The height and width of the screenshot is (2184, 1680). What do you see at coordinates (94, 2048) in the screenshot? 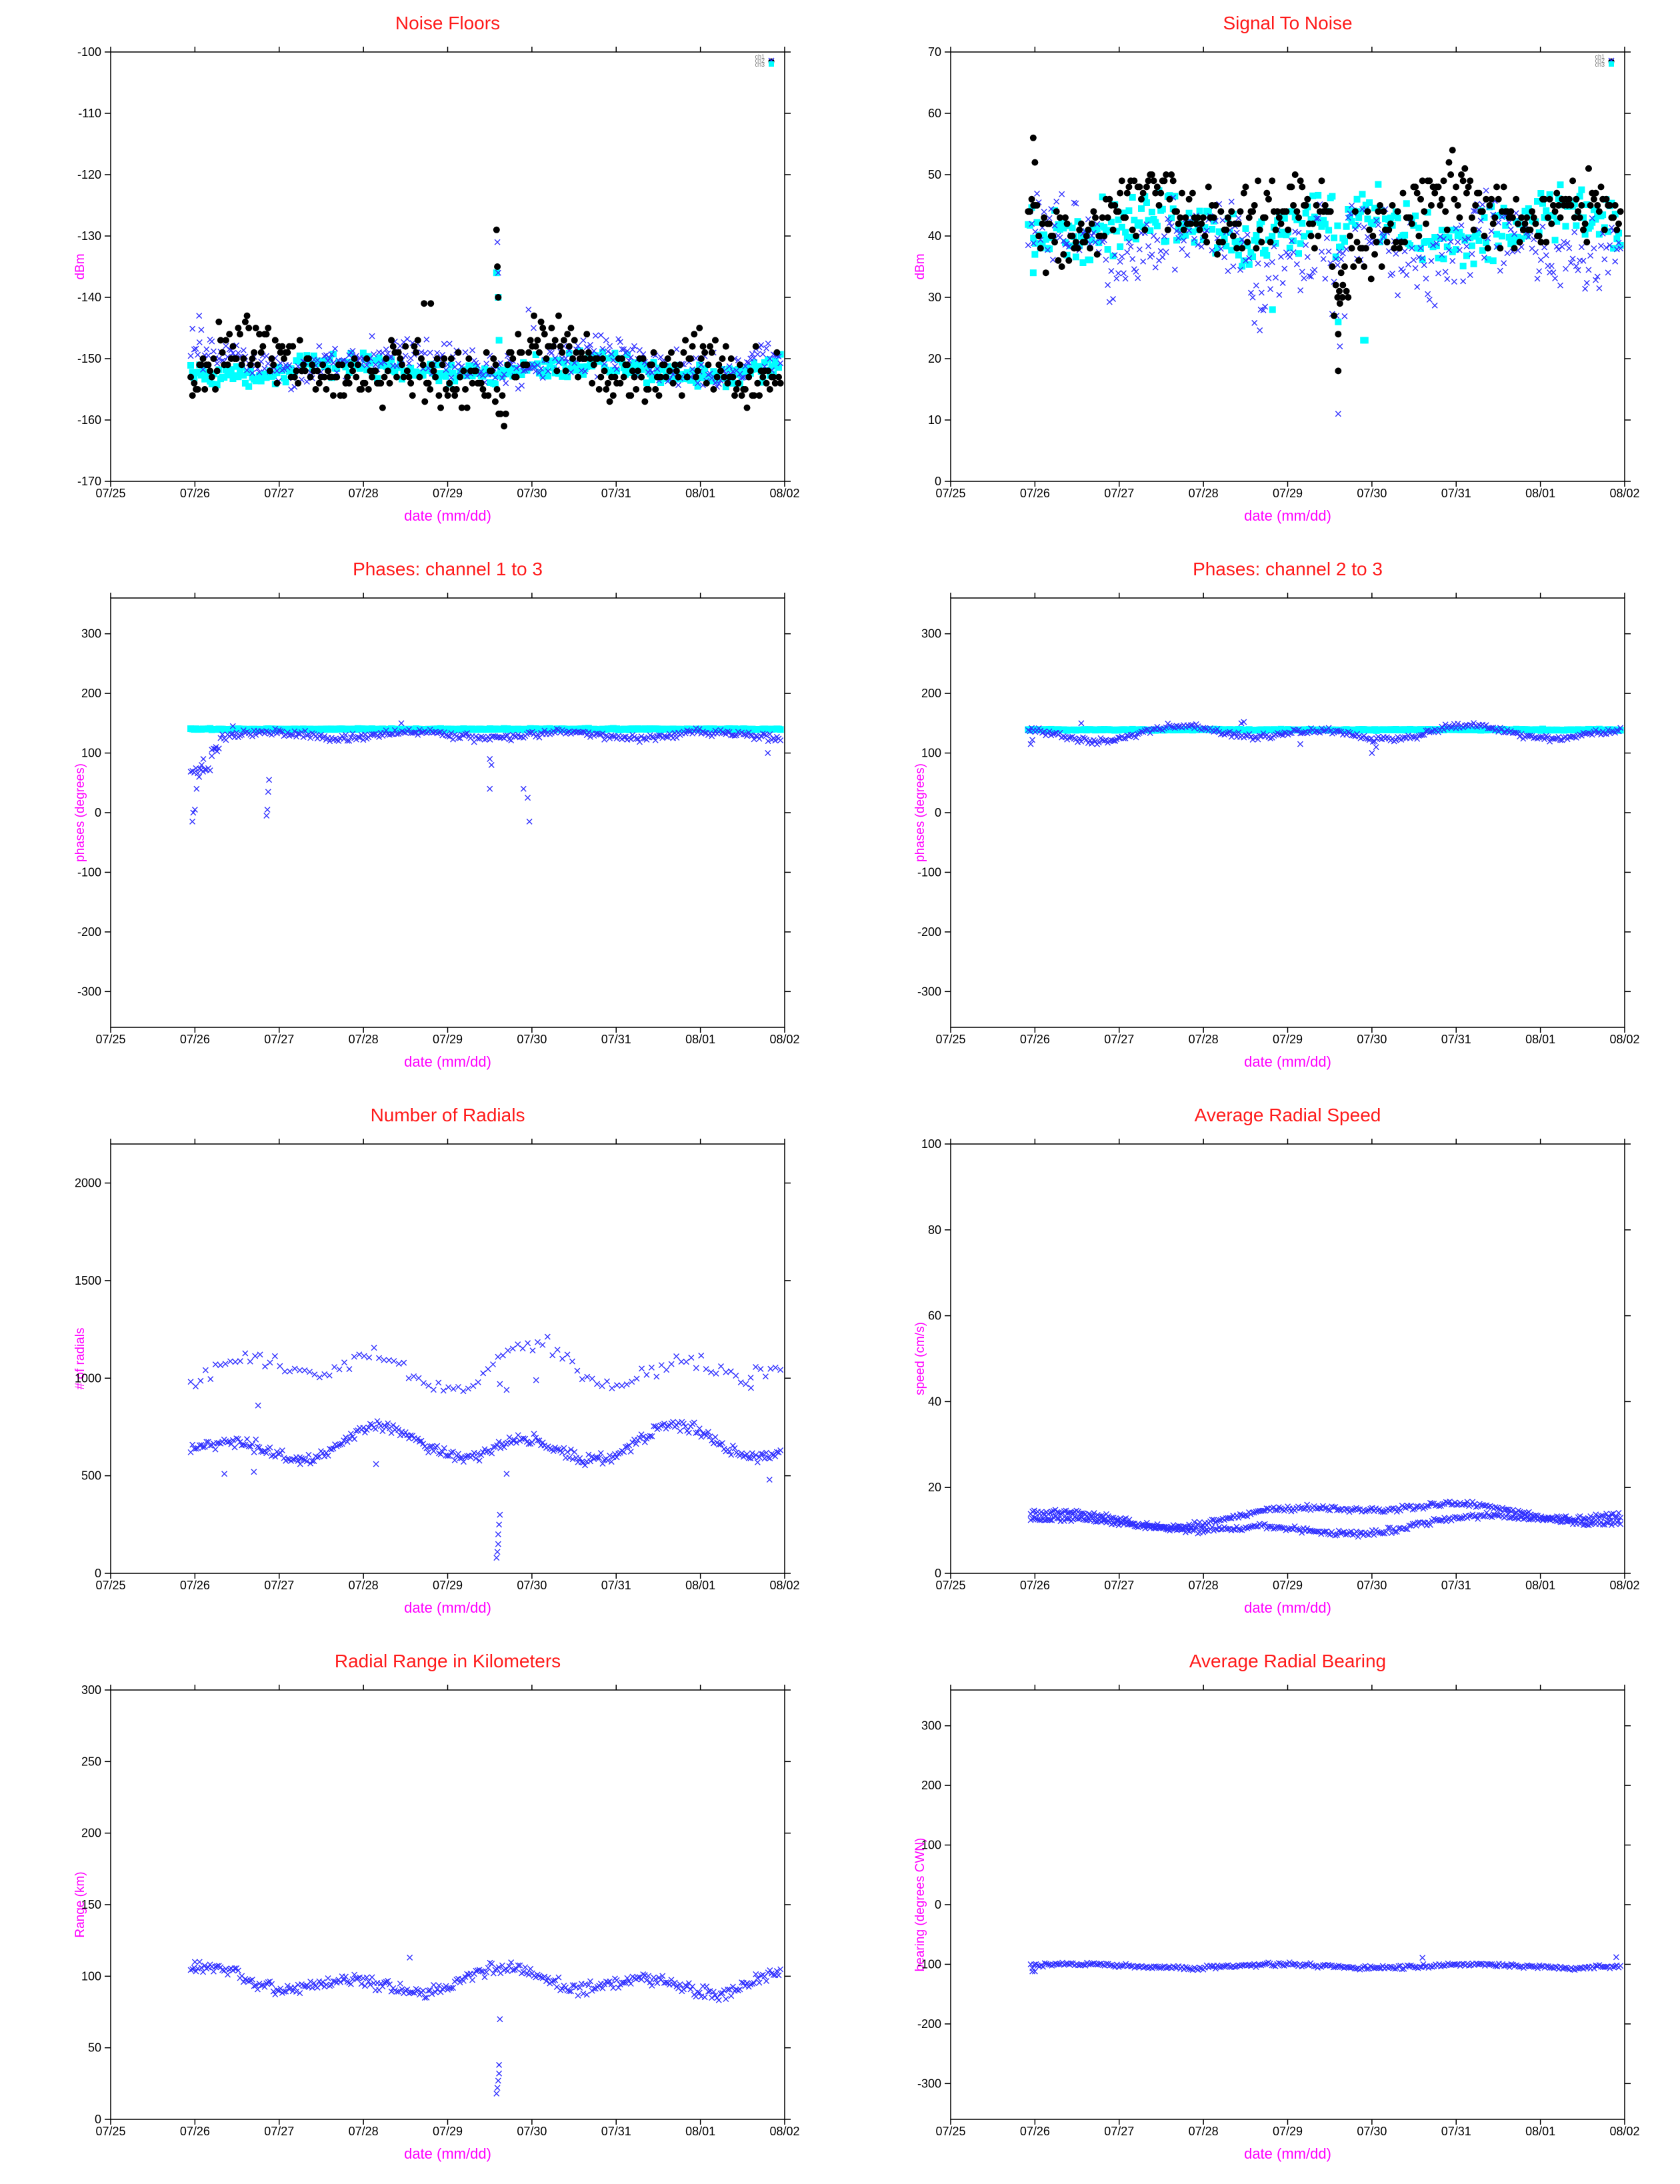
I see `y-tick-label: 50` at bounding box center [94, 2048].